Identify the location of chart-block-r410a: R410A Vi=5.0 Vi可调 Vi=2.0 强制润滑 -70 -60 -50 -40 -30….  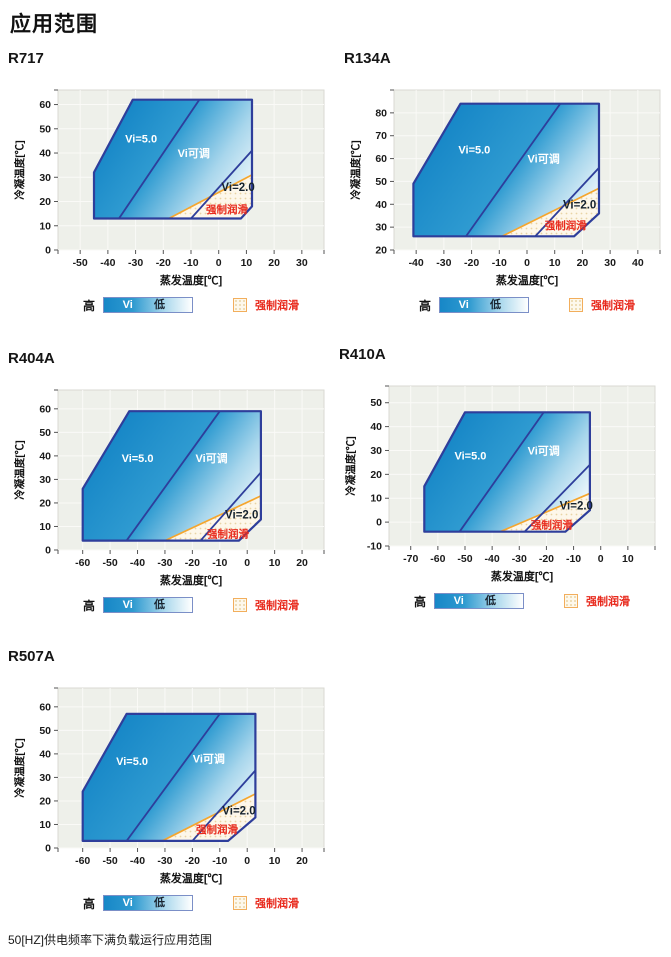
(505, 477).